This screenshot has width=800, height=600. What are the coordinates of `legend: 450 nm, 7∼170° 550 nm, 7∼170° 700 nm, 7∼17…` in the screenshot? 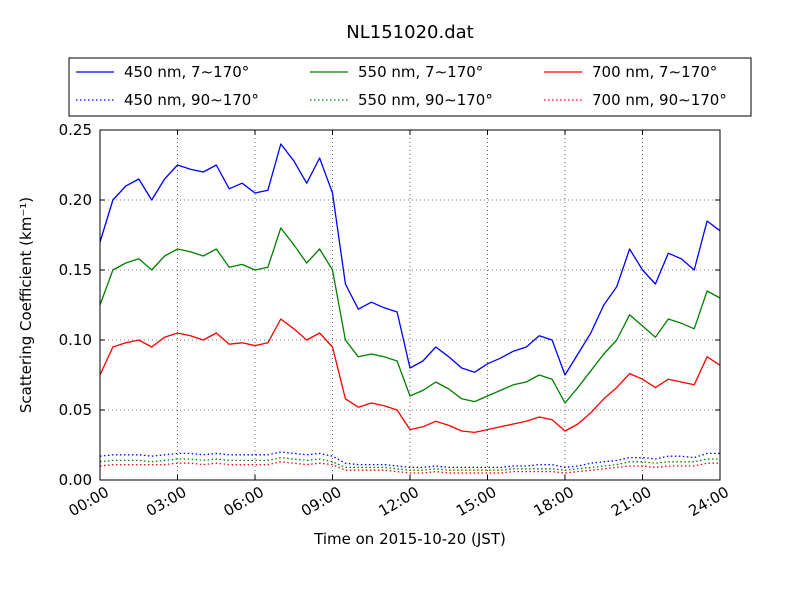 It's located at (410, 87).